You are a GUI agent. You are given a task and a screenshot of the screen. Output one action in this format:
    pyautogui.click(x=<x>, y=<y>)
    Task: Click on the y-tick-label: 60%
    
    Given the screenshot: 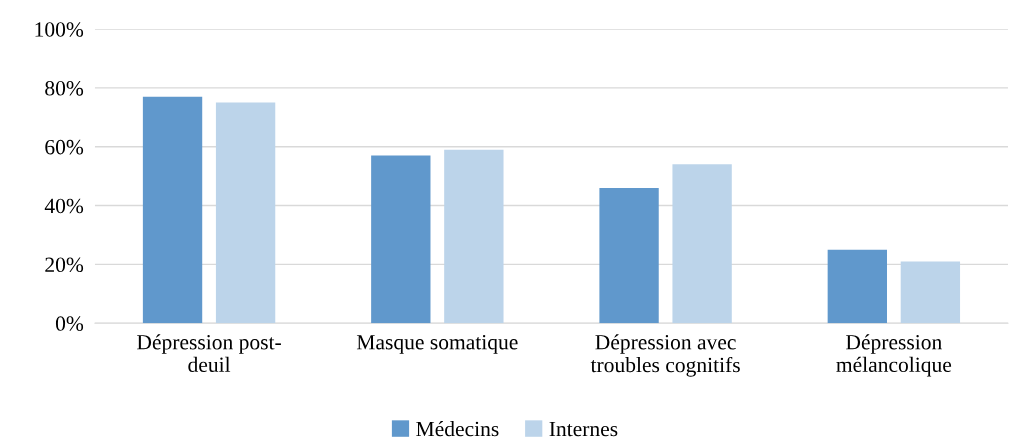 What is the action you would take?
    pyautogui.click(x=64, y=147)
    